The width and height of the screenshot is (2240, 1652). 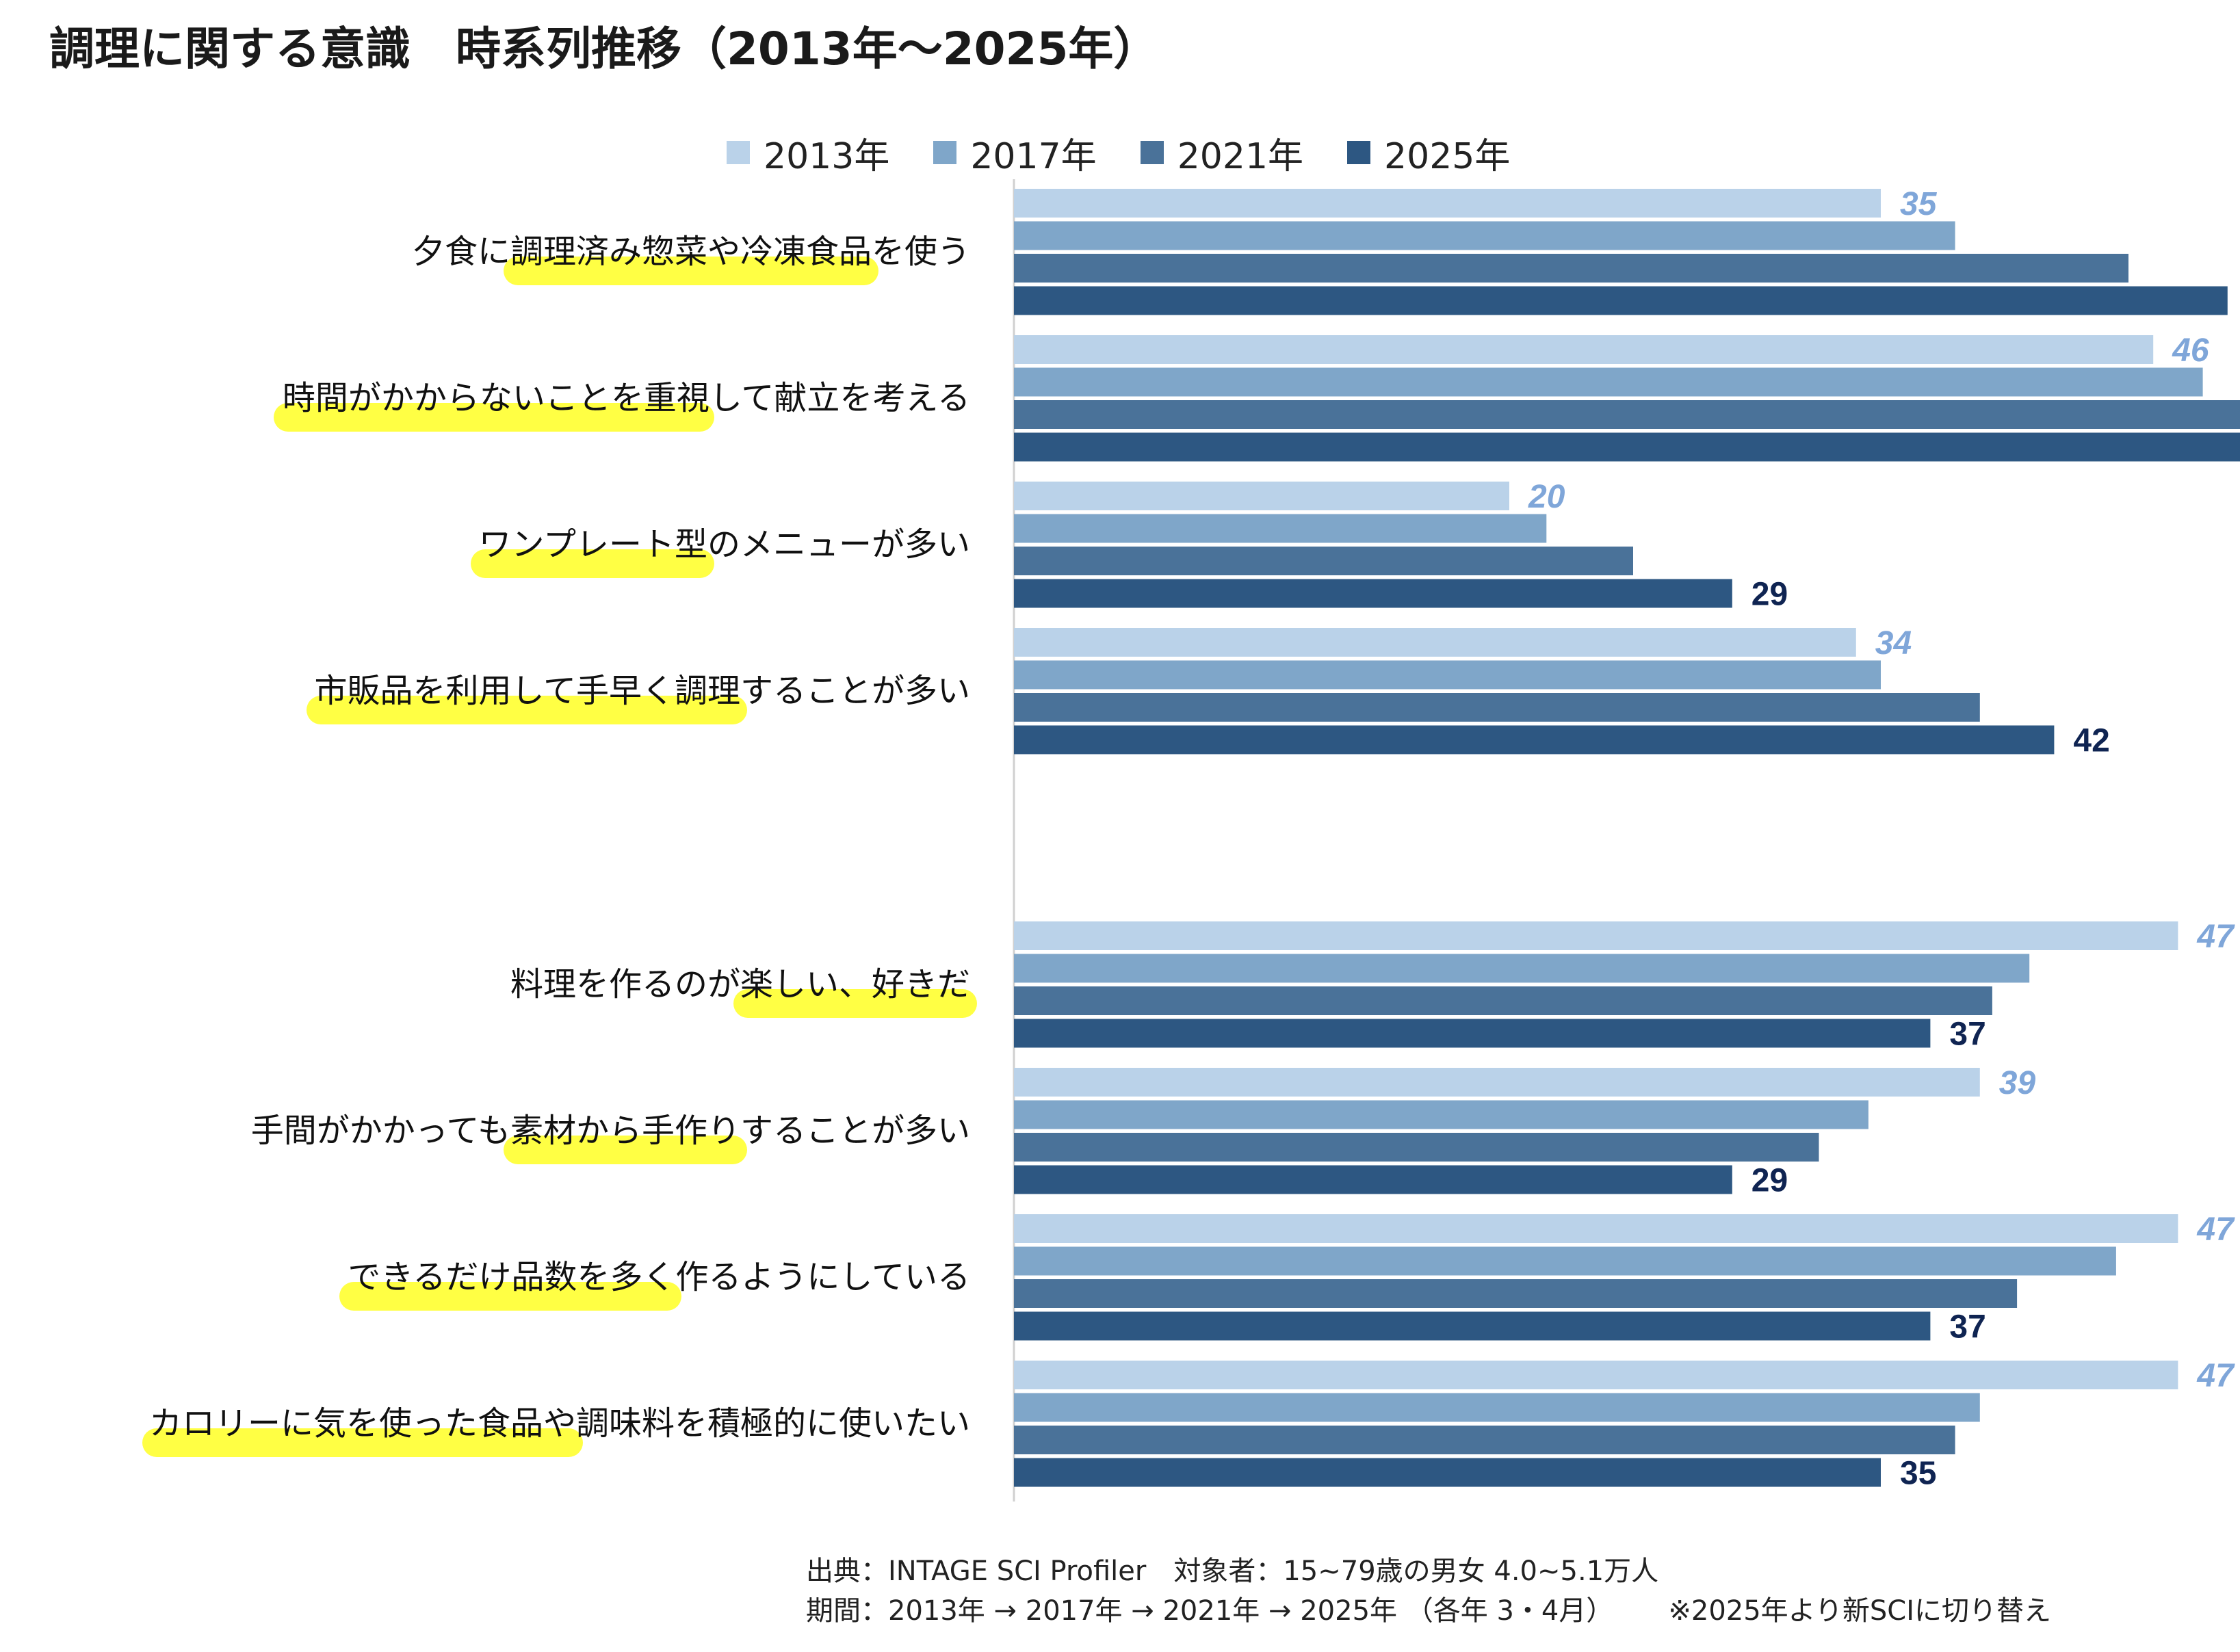 What do you see at coordinates (1621, 300) in the screenshot?
I see `bar-2025年-0` at bounding box center [1621, 300].